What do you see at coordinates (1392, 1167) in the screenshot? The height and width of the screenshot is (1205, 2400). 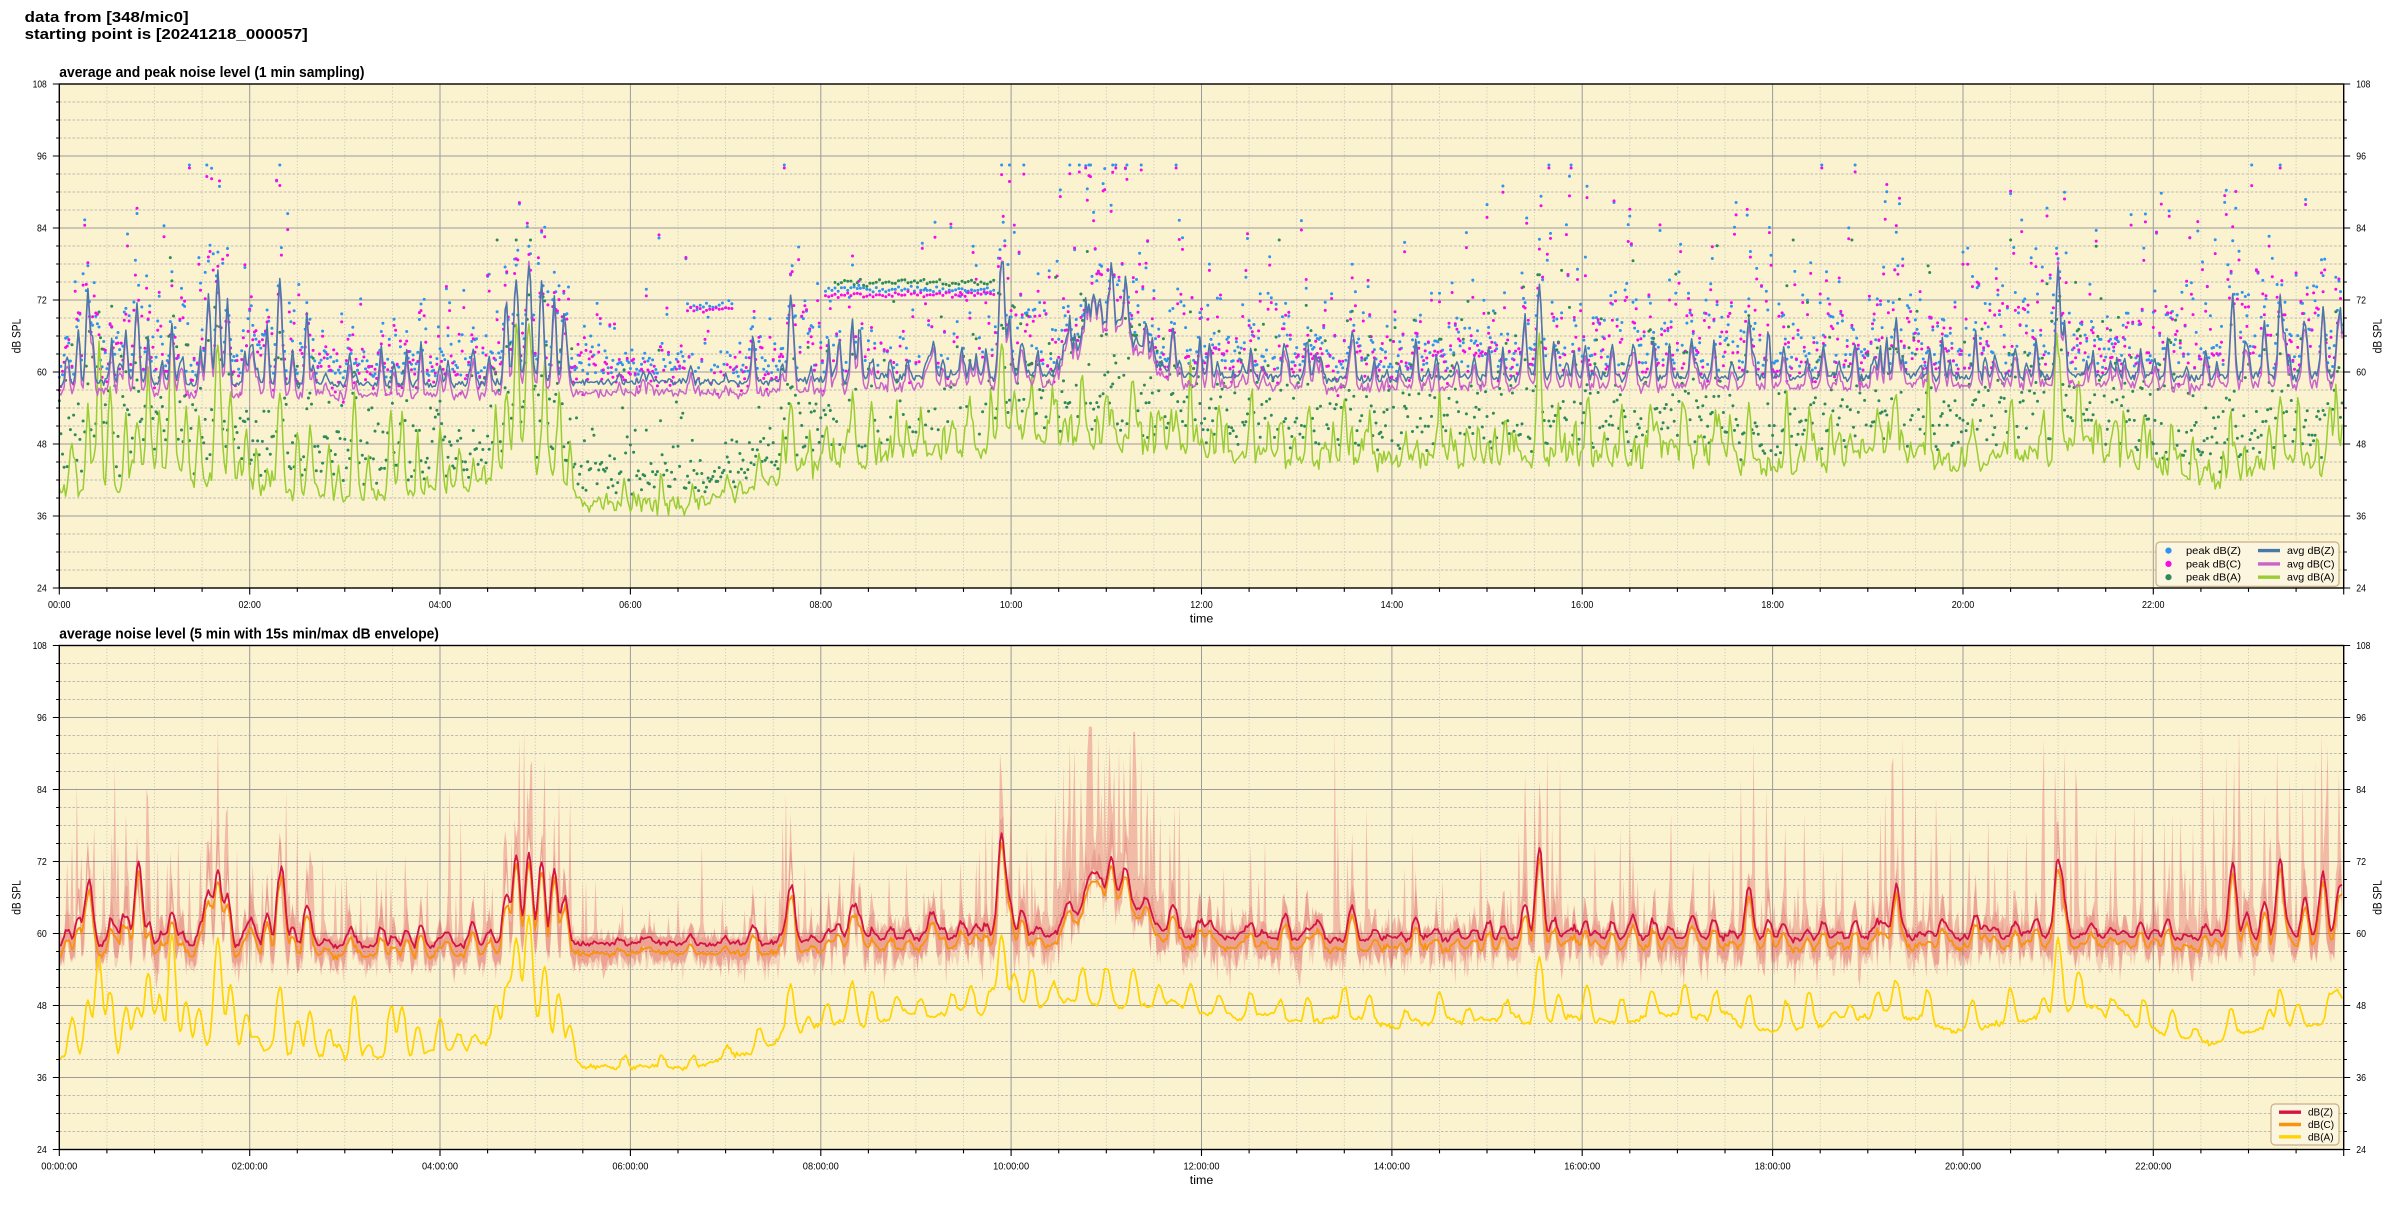 I see `svg-text: 14:00:00` at bounding box center [1392, 1167].